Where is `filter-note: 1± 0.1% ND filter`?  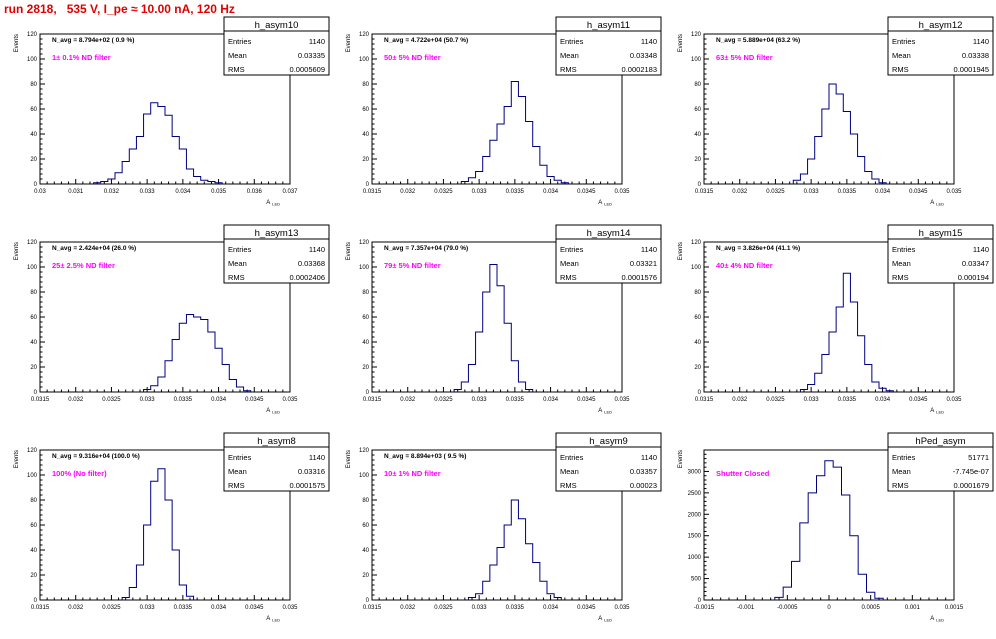 filter-note: 1± 0.1% ND filter is located at coordinates (81, 57).